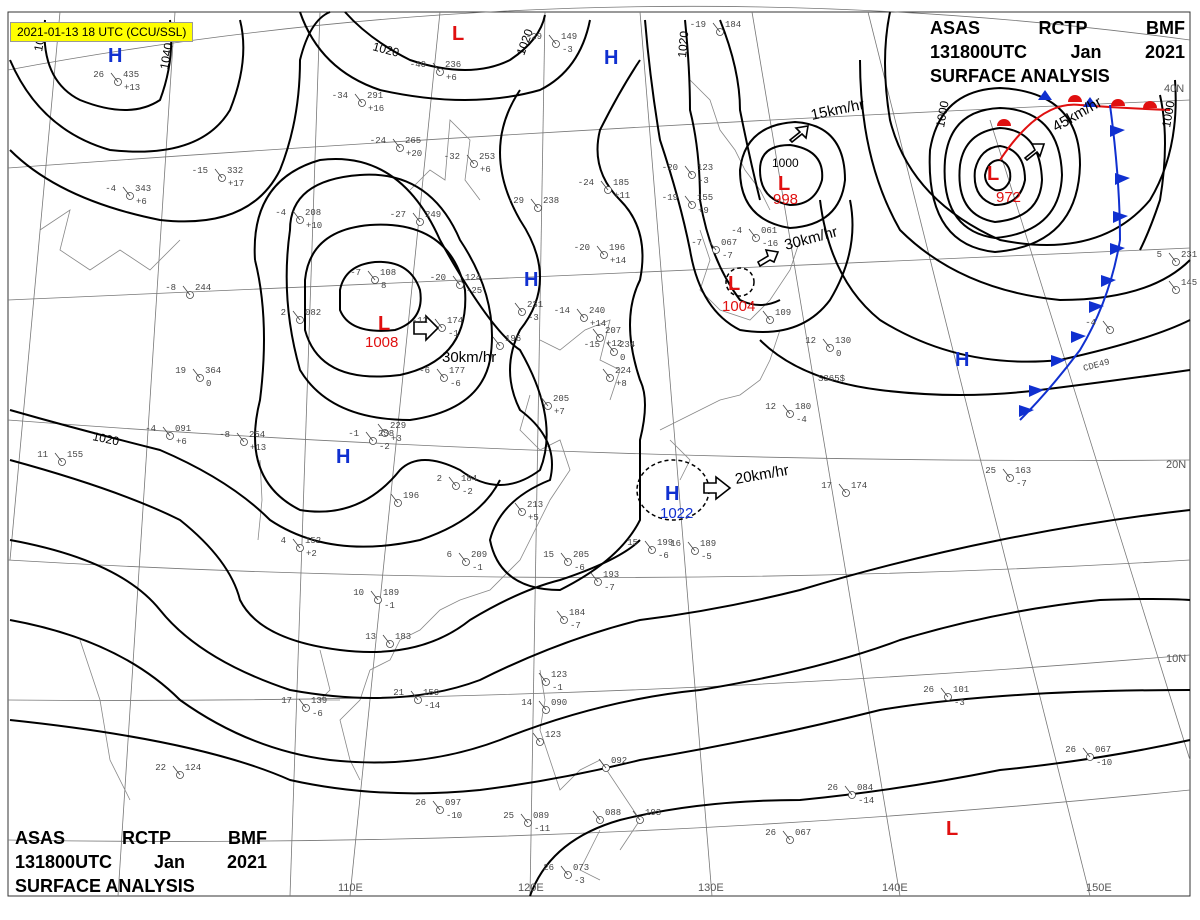 This screenshot has height=920, width=1200. Describe the element at coordinates (413, 141) in the screenshot. I see `station-pressure: 265` at that location.